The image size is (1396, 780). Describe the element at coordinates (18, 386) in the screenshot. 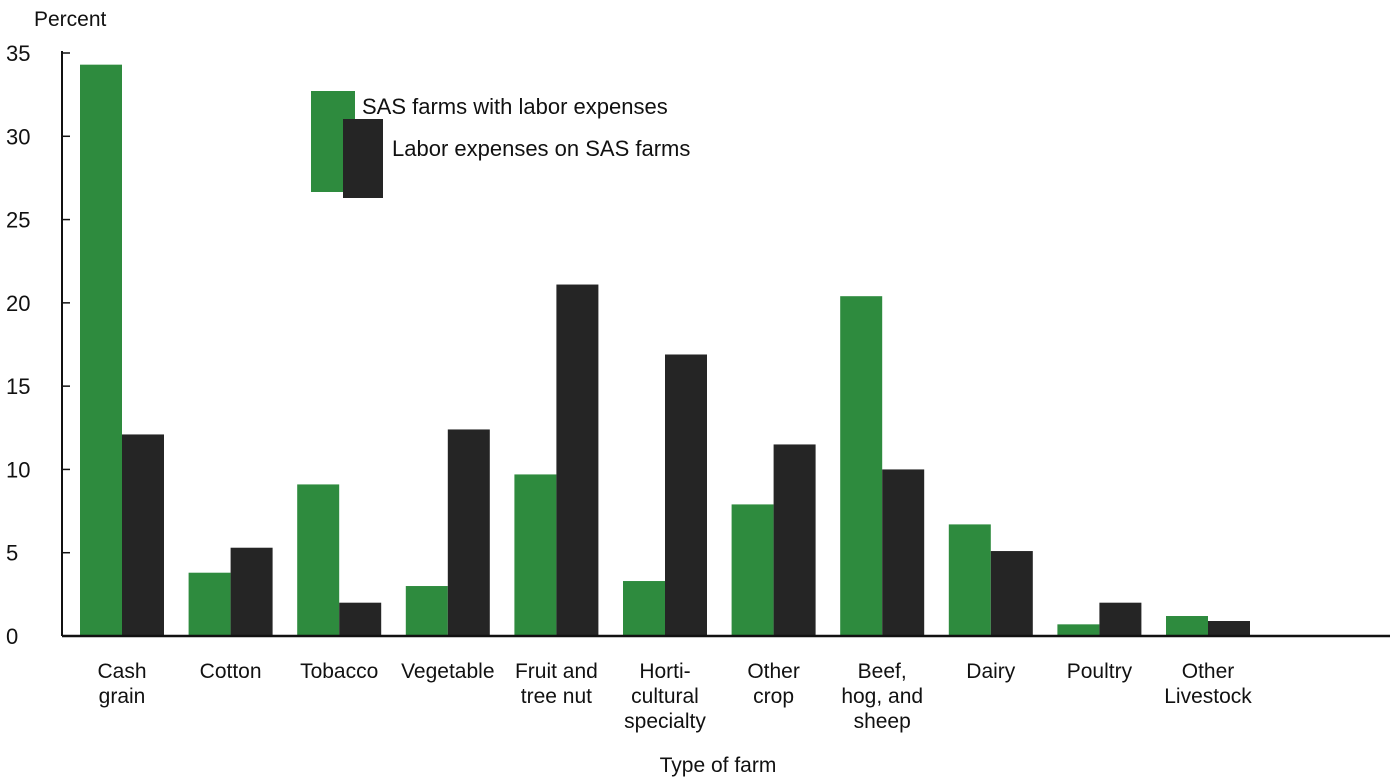

I see `y-tick-label: 15` at that location.